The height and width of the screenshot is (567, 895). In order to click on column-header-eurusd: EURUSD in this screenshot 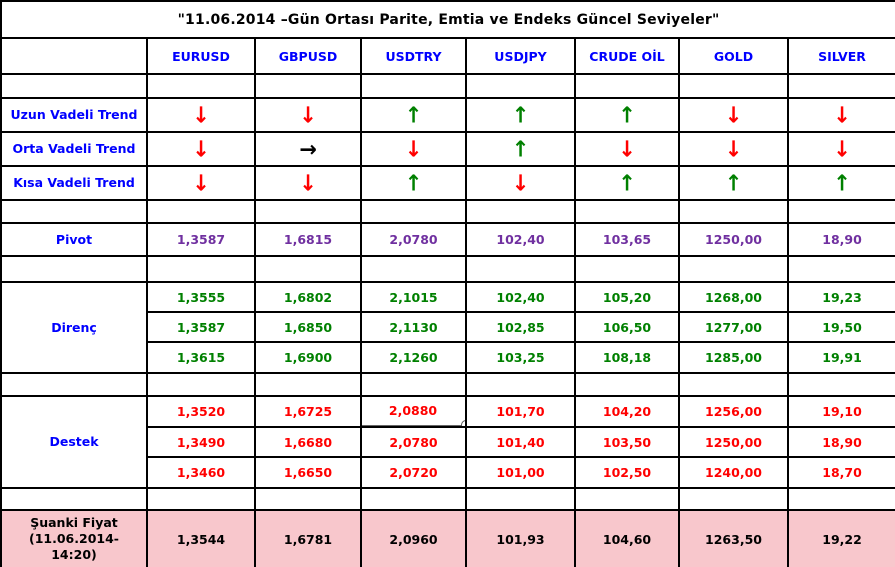, I will do `click(201, 56)`.